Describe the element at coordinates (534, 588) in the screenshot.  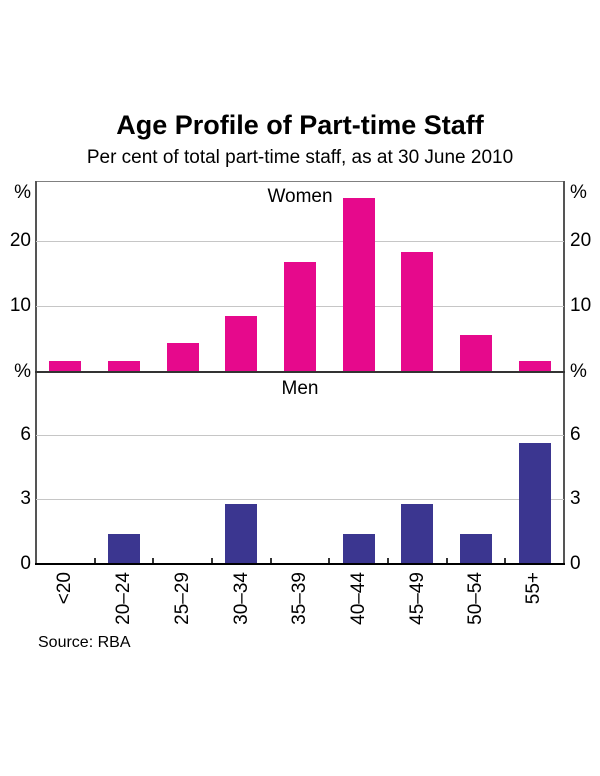
I see `x-axis-label: 55+` at that location.